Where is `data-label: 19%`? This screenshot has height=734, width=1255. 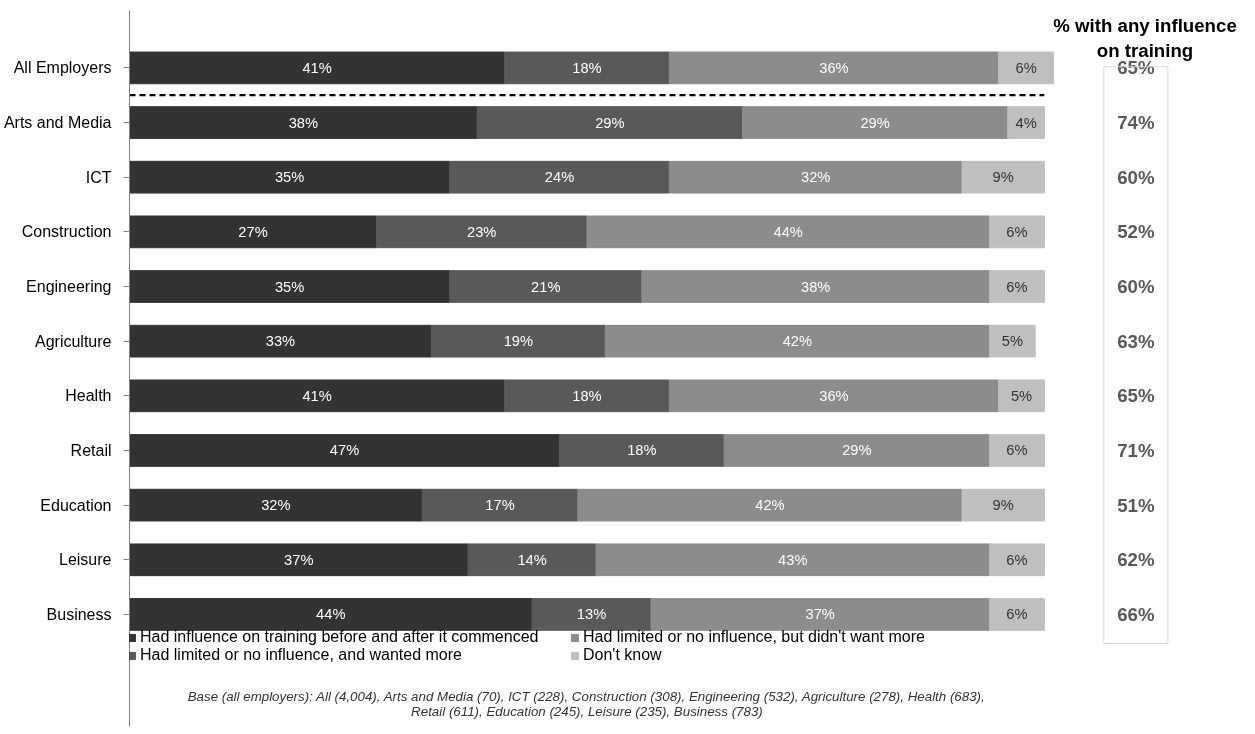 data-label: 19% is located at coordinates (518, 341).